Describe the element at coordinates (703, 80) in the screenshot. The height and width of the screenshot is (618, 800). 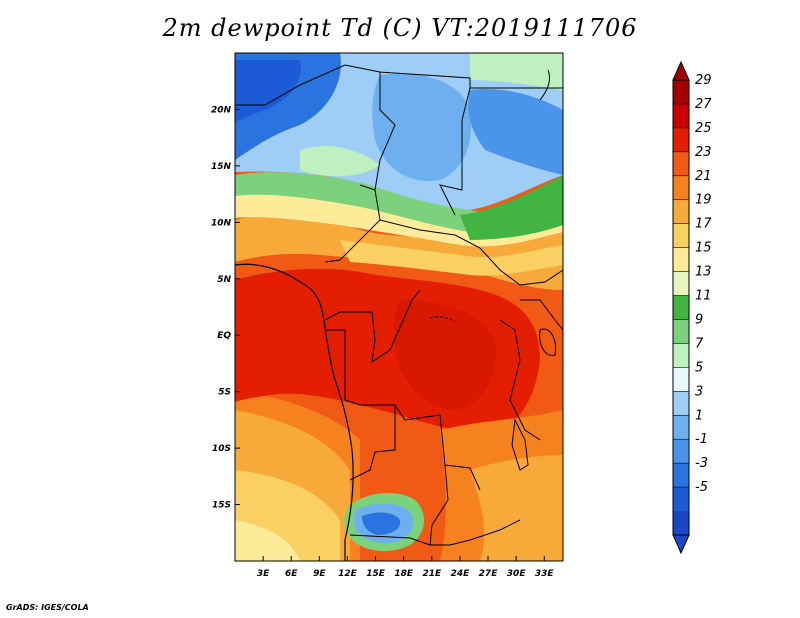
I see `colorbar-label: 29` at that location.